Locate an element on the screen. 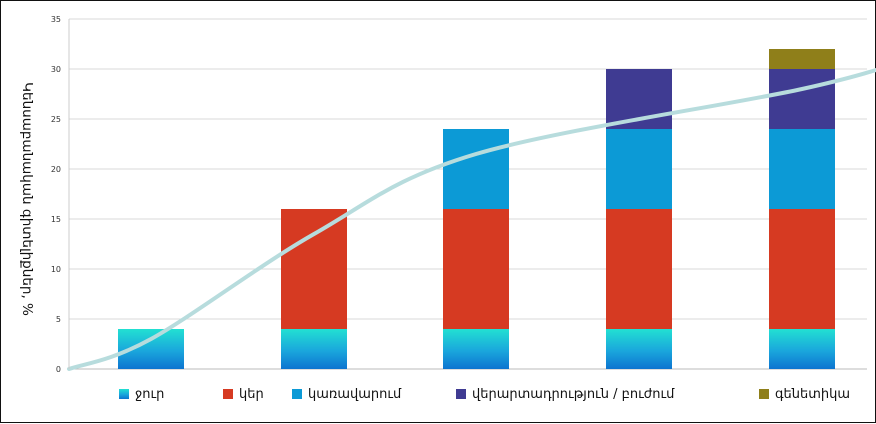  legend-label: վերարտադրություն / բուժում is located at coordinates (573, 394).